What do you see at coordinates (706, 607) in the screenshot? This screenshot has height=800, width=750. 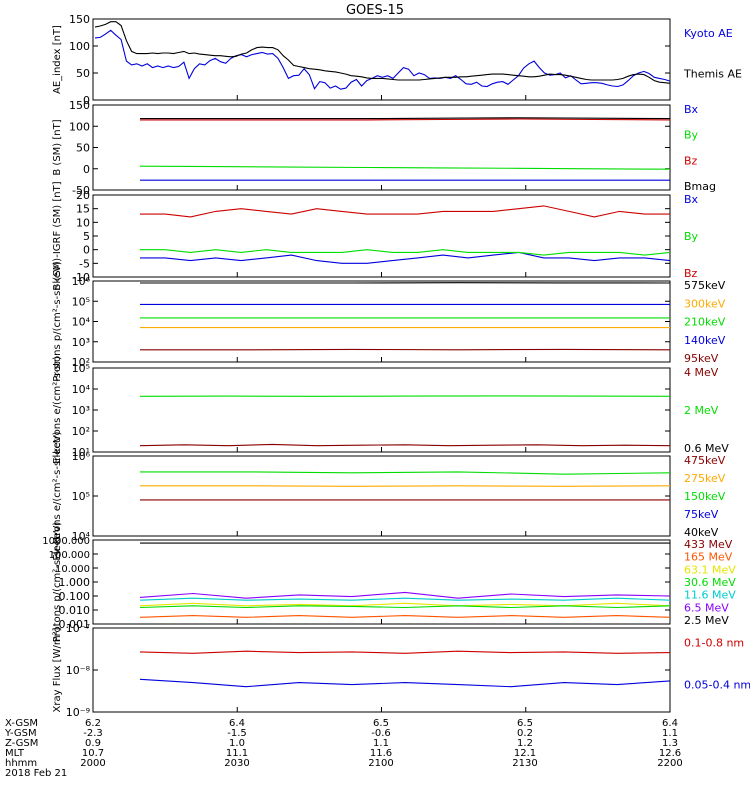 I see `legend-entry: 6.5 MeV` at bounding box center [706, 607].